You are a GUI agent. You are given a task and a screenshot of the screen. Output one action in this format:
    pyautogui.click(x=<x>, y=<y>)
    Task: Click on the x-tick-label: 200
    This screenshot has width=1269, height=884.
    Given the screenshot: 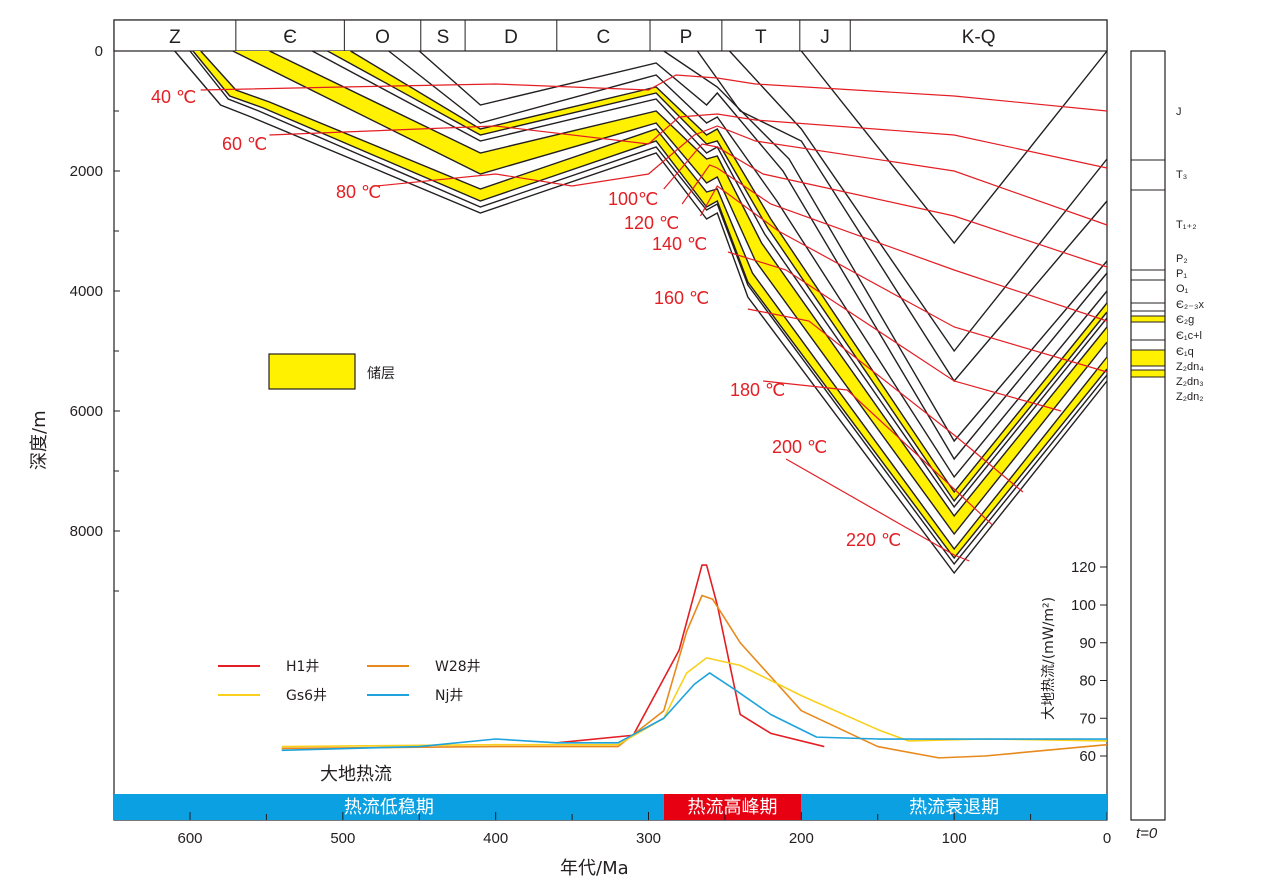 What is the action you would take?
    pyautogui.click(x=801, y=838)
    